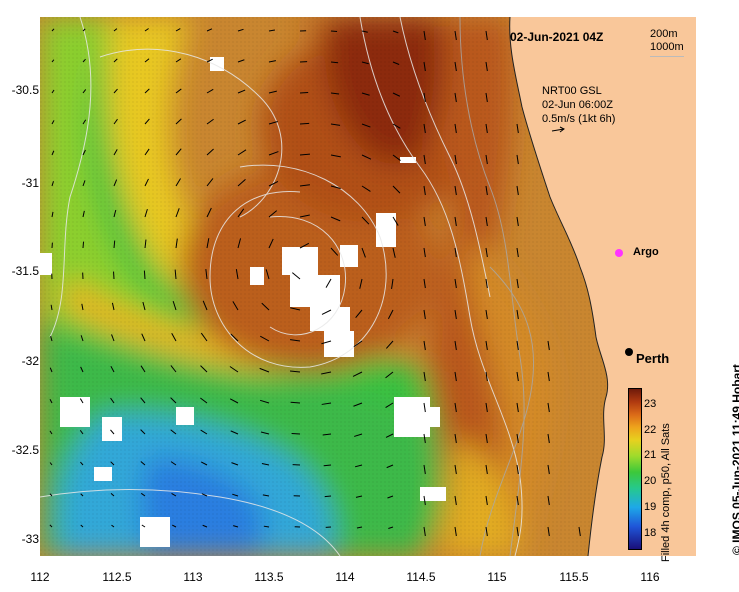  What do you see at coordinates (558, 129) in the screenshot?
I see `scale-arrow-icon` at bounding box center [558, 129].